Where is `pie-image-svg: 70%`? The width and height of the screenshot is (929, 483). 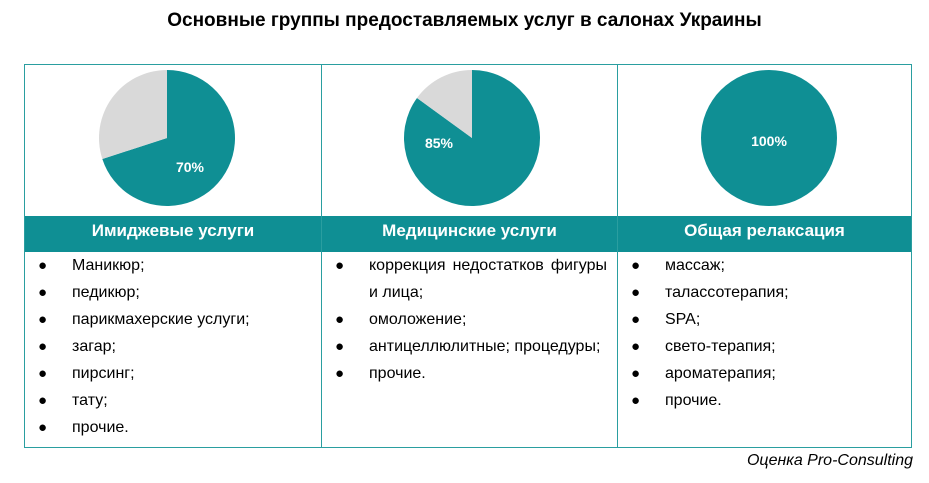
pie-image-svg: 70% is located at coordinates (166, 138).